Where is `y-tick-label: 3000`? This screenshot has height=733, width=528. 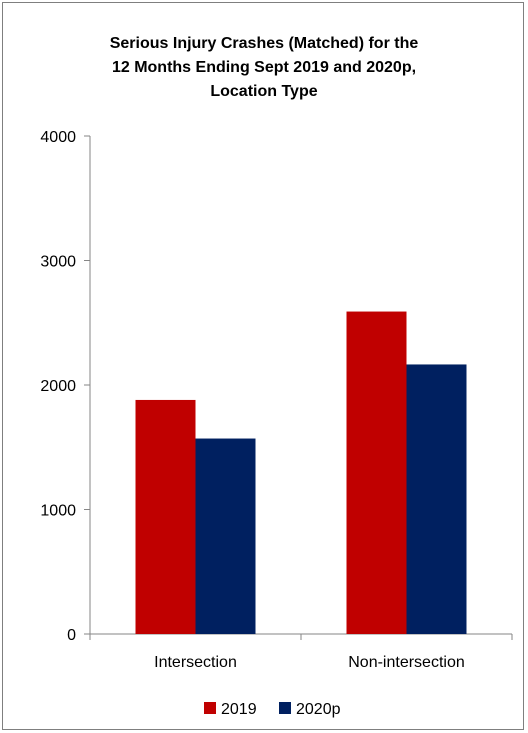 y-tick-label: 3000 is located at coordinates (58, 262).